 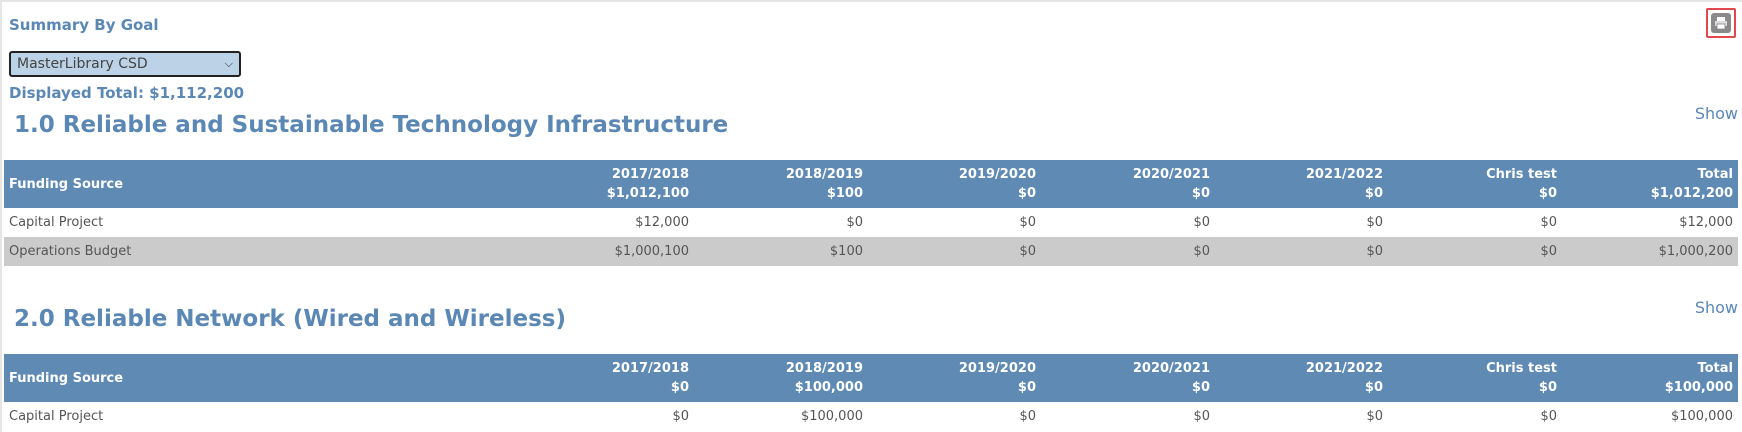 What do you see at coordinates (1691, 193) in the screenshot?
I see `column-header-total: $1,012,200` at bounding box center [1691, 193].